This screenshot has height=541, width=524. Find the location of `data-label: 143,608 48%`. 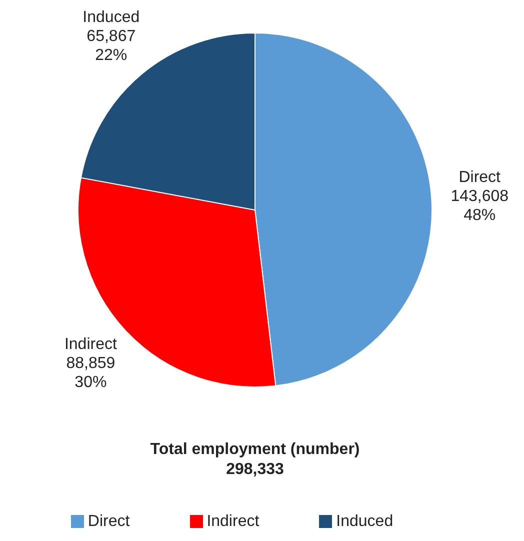

data-label: 143,608 48% is located at coordinates (479, 206).